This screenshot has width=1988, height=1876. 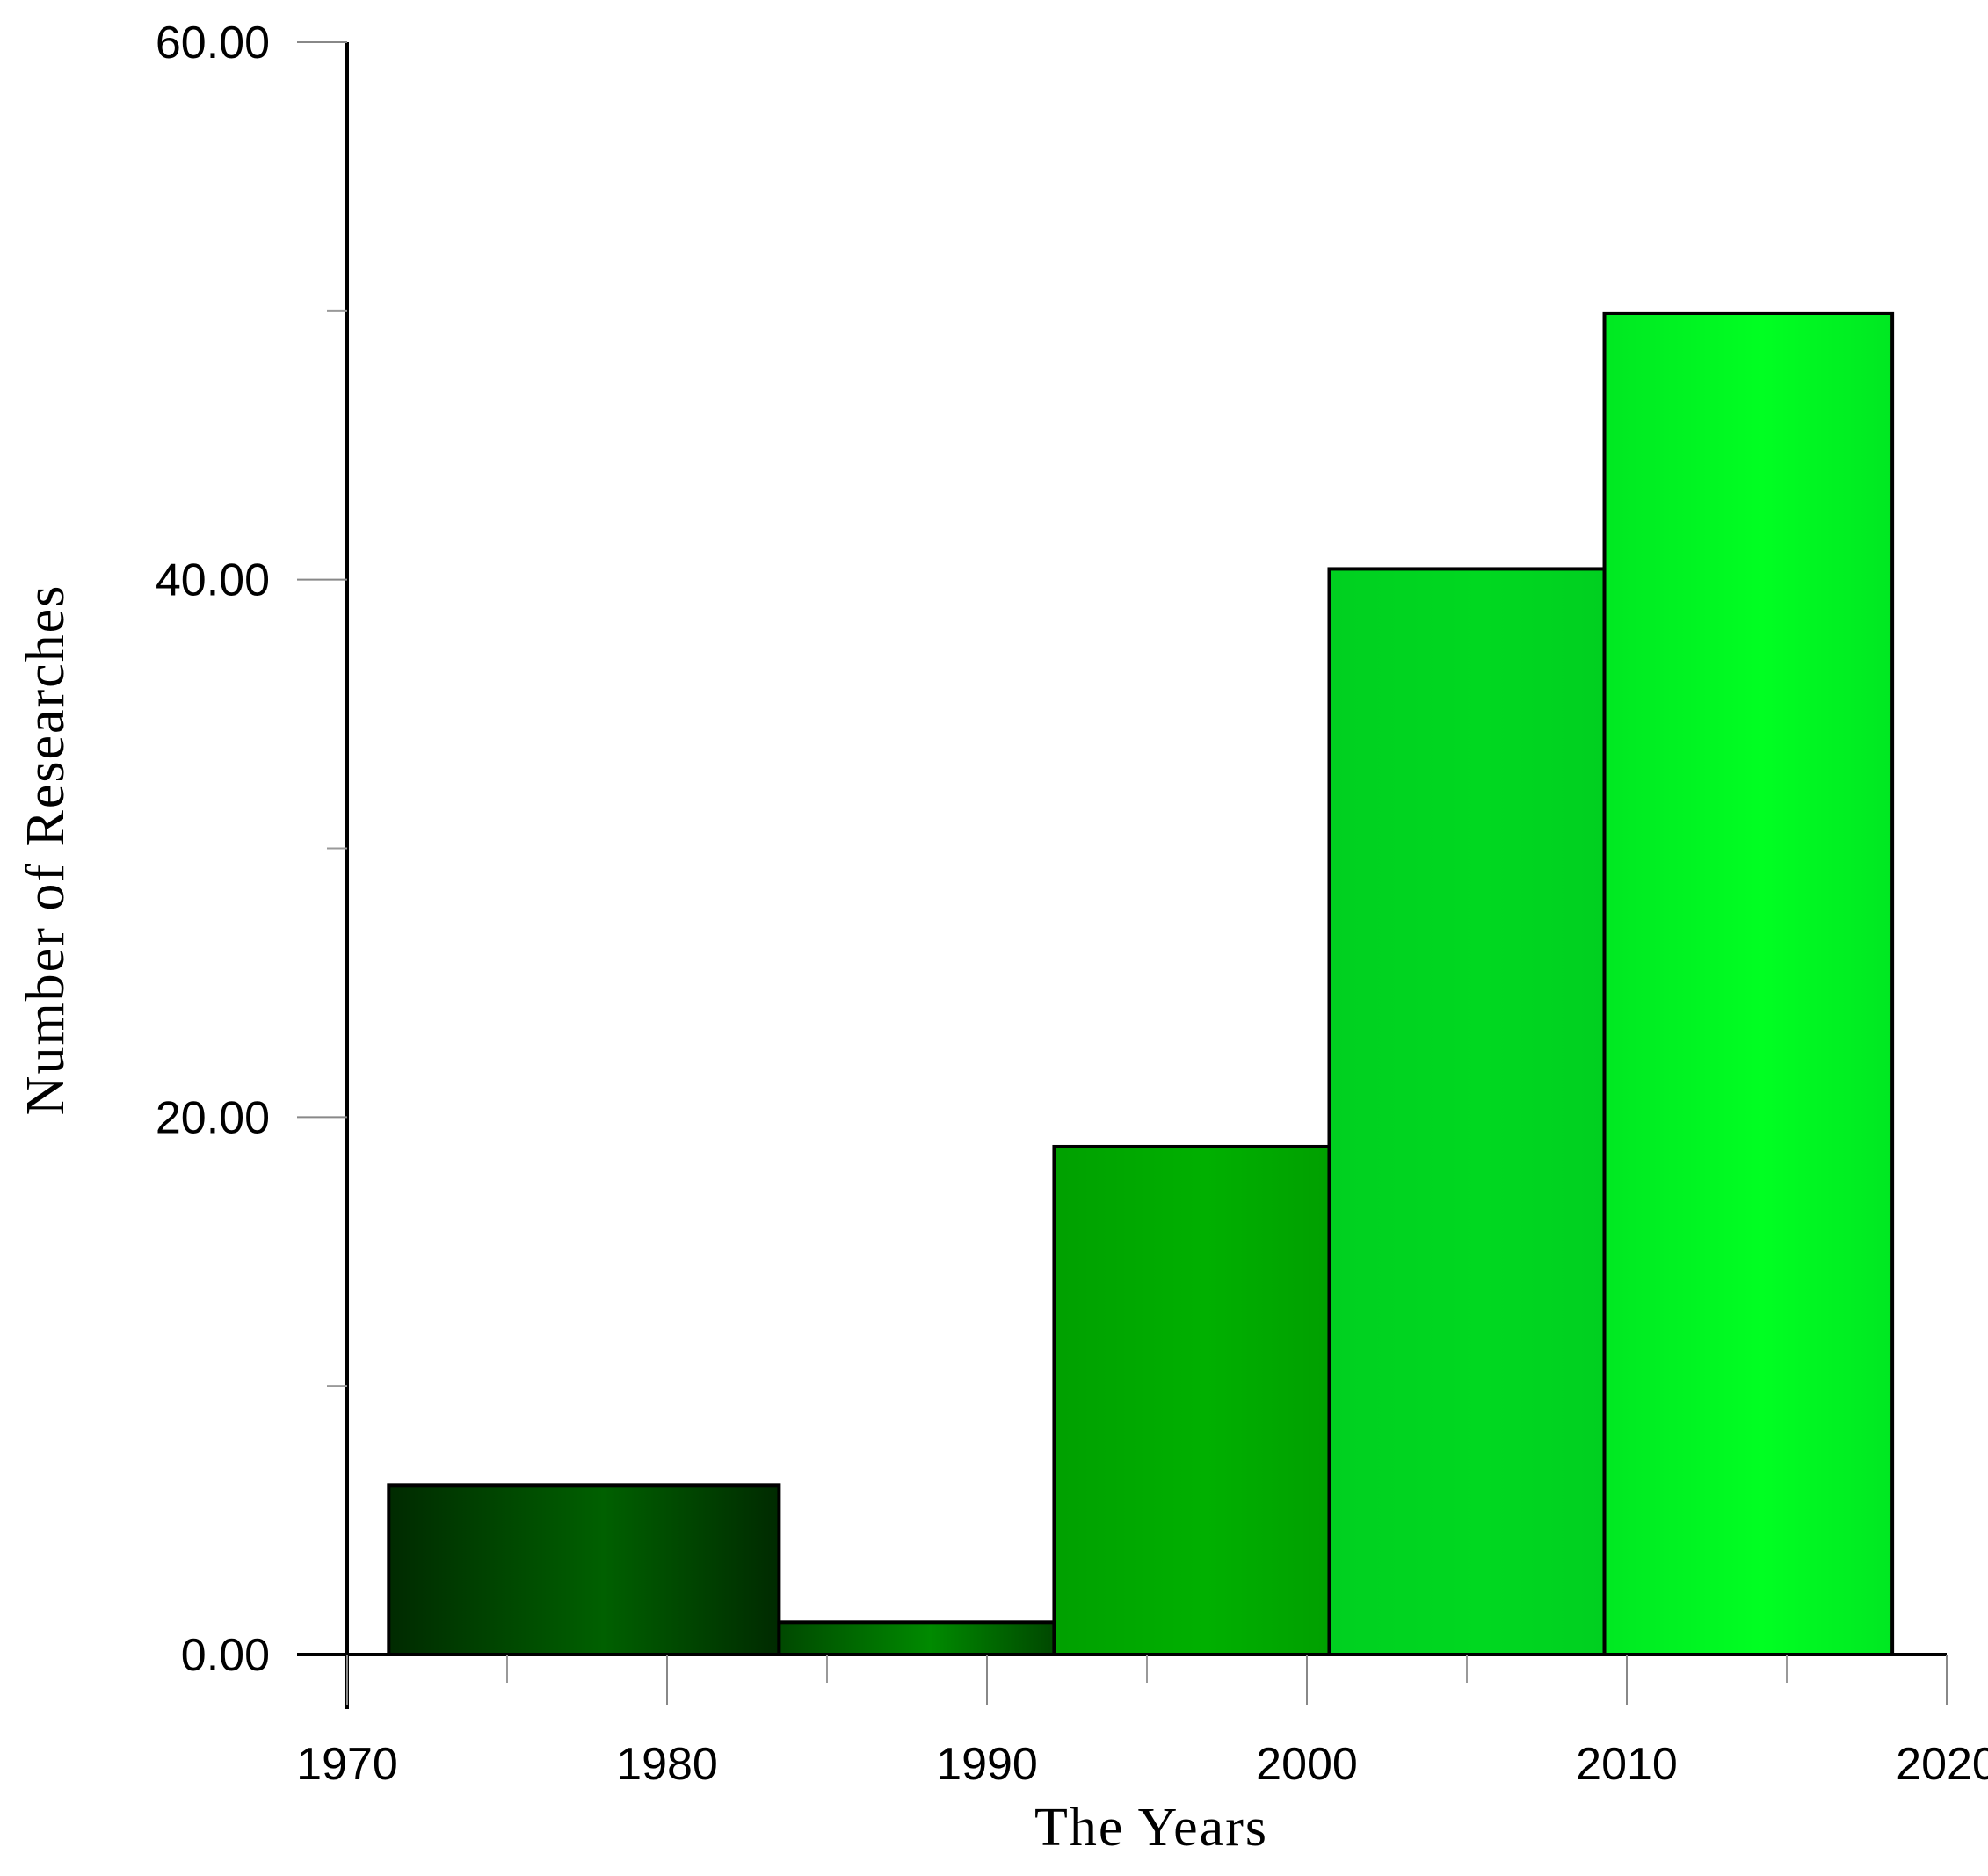 I want to click on y-tick-label: 0.00, so click(x=226, y=1655).